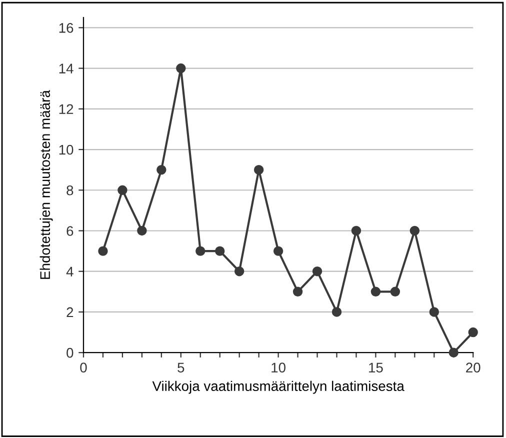  Describe the element at coordinates (70, 312) in the screenshot. I see `y-tick-label: 2` at that location.